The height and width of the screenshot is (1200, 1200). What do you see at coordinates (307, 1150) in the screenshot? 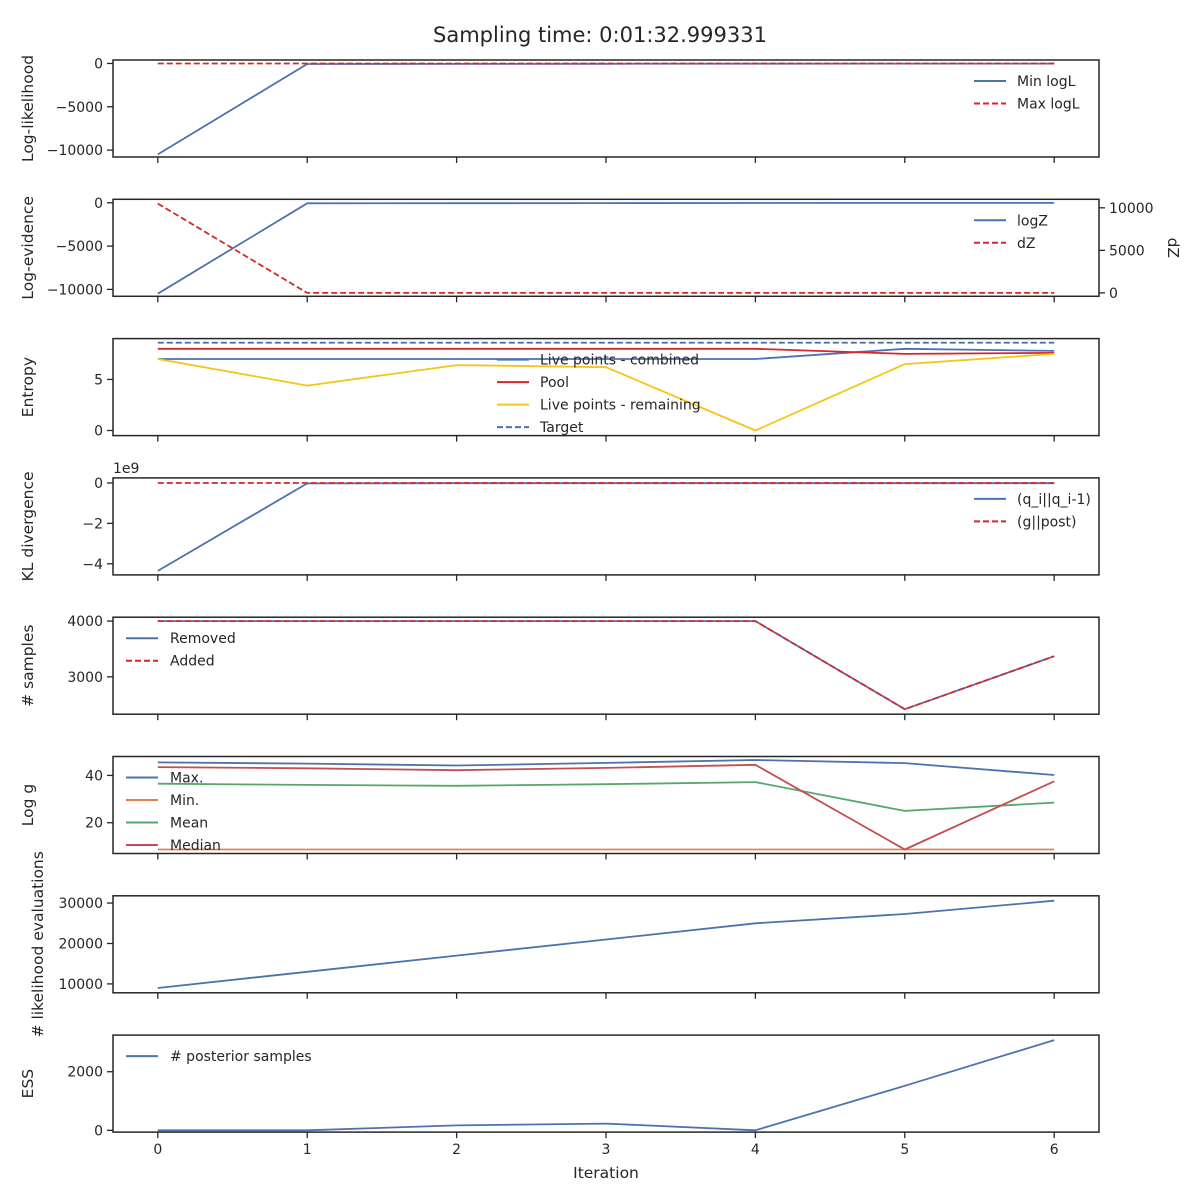
I see `x-tick-label: 1` at bounding box center [307, 1150].